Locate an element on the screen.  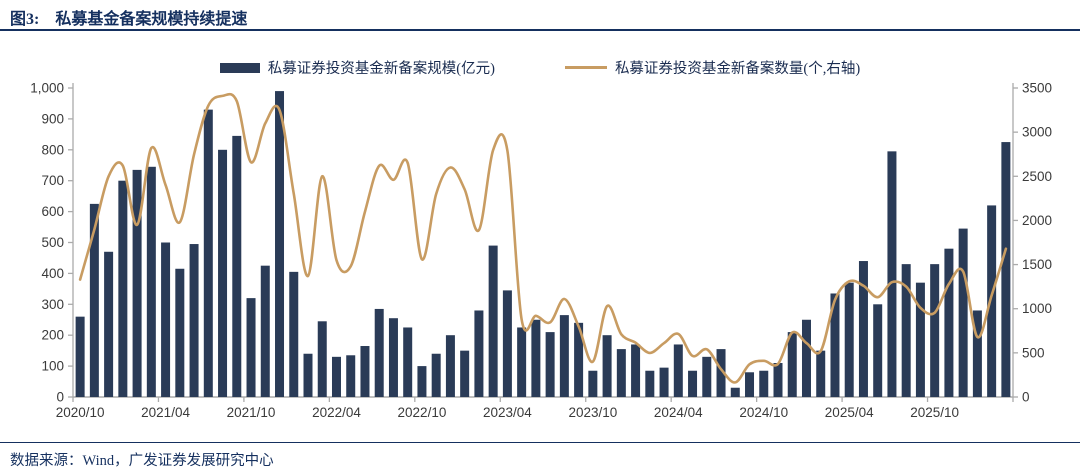
bar-2023/05 is located at coordinates (522, 362).